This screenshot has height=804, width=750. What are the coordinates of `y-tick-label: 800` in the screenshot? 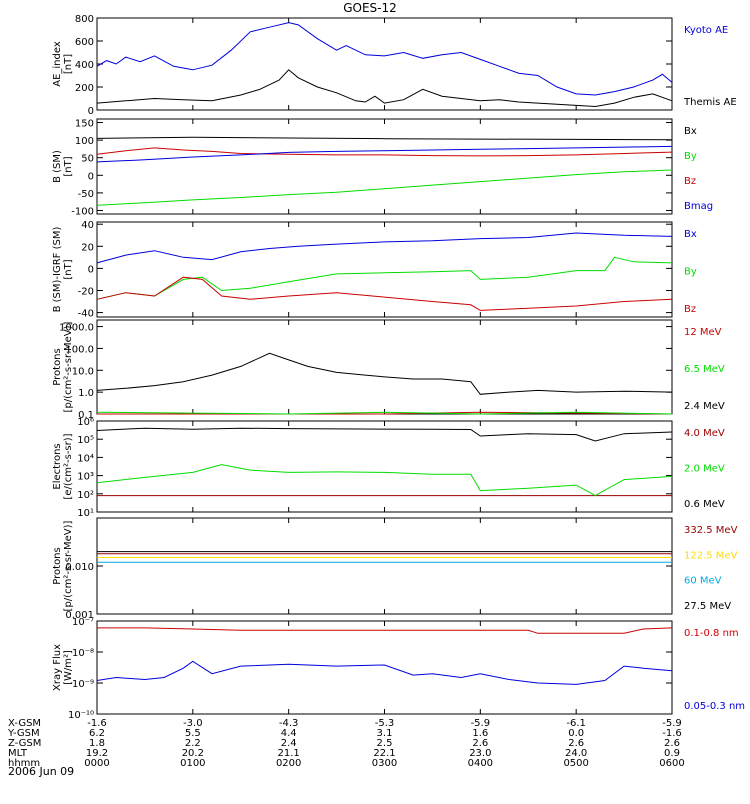 It's located at (84, 19).